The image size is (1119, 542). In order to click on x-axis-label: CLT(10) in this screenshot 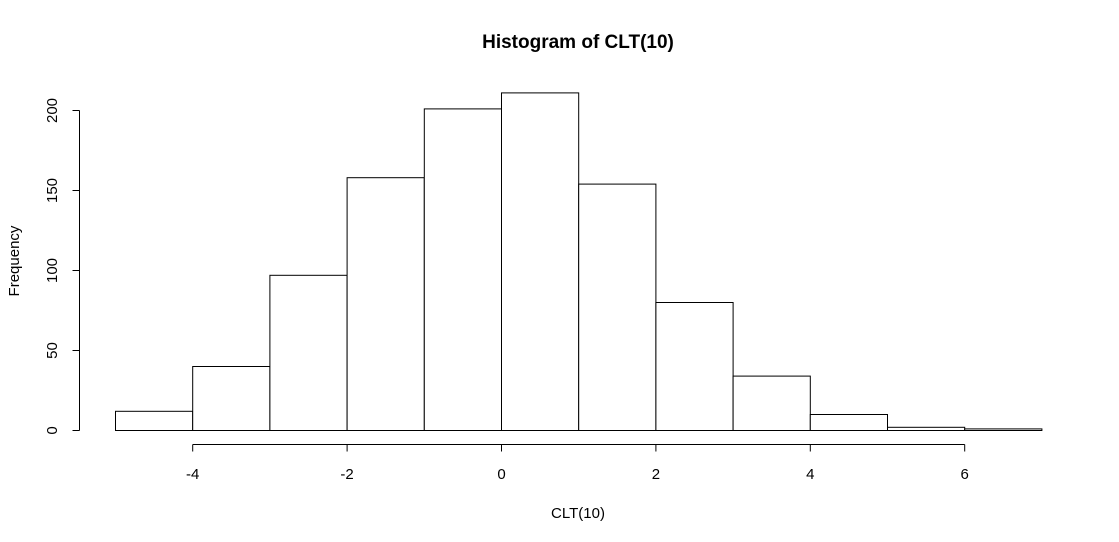, I will do `click(578, 513)`.